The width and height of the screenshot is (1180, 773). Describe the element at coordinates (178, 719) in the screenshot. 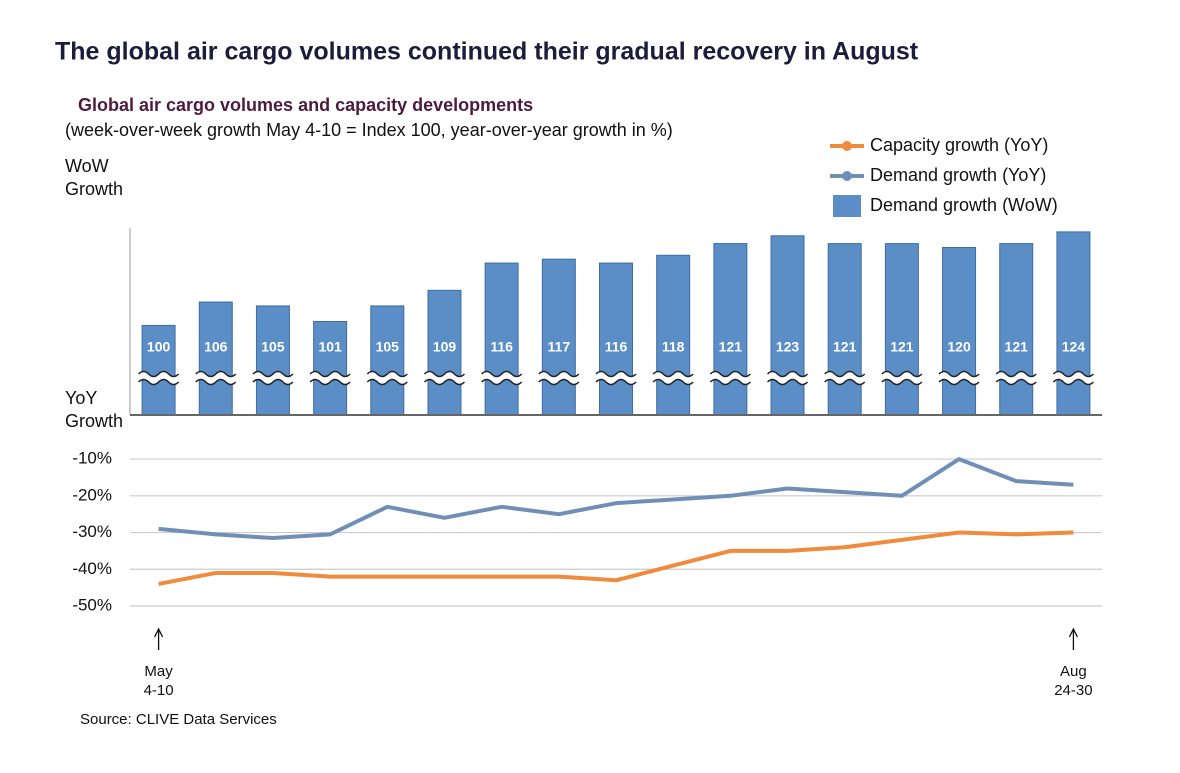

I see `source: Source: CLIVE Data Services` at that location.